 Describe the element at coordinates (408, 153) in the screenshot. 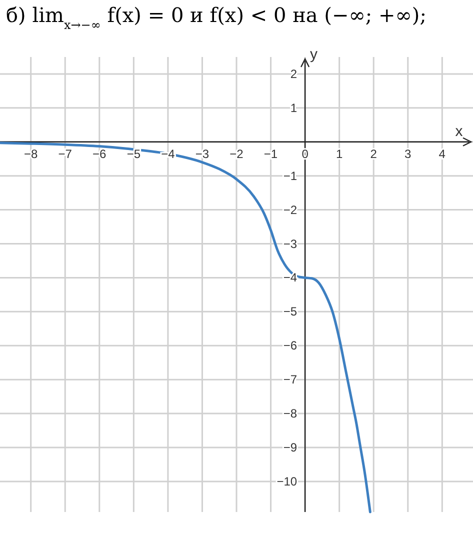

I see `x-tick-label: 3` at that location.